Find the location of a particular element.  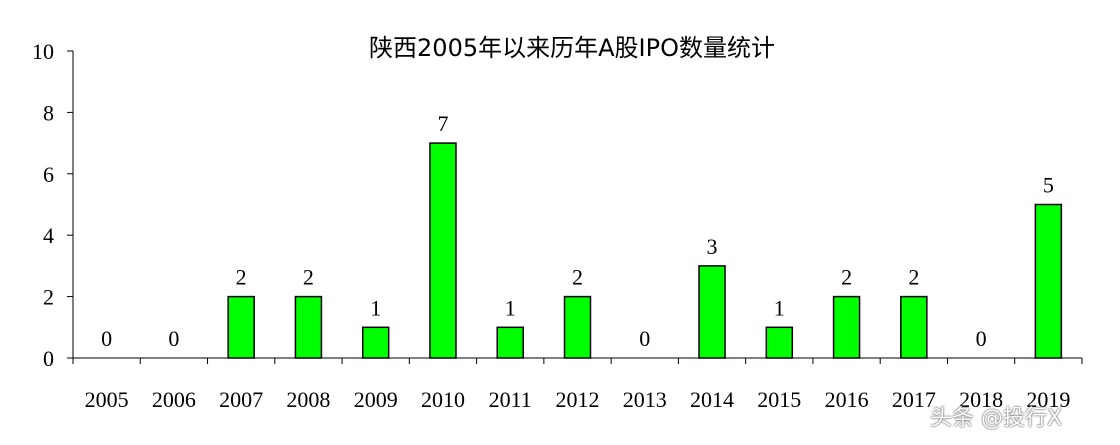

x-tick-label: 2009 is located at coordinates (376, 399).